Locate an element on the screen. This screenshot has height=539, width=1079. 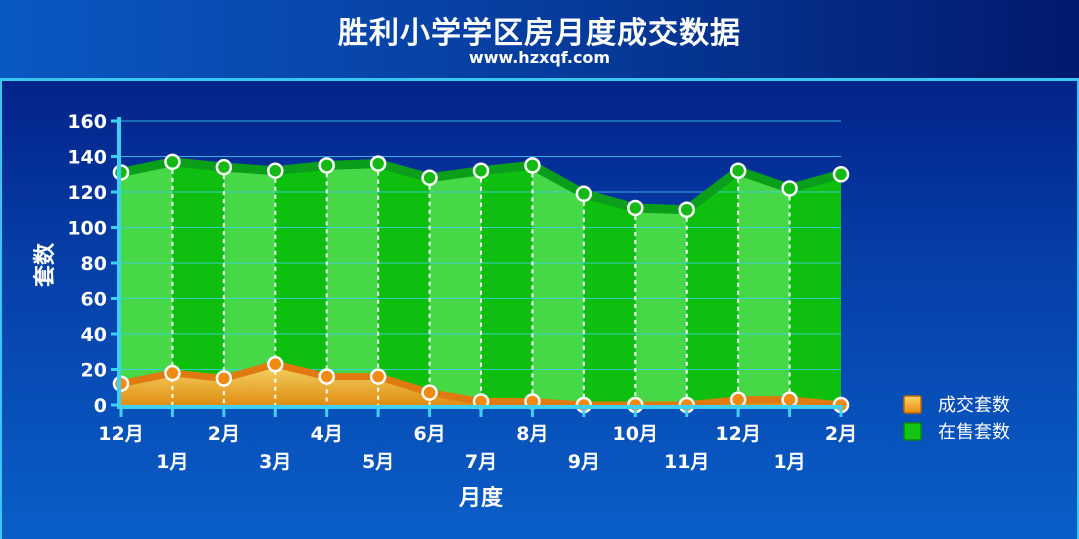
y-tick-label: 100 is located at coordinates (87, 229).